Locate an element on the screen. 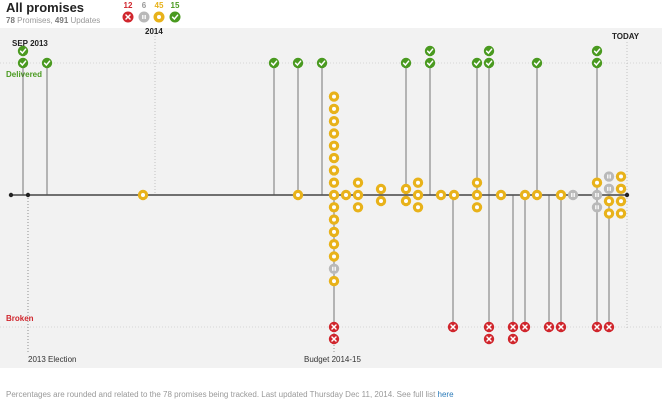 Image resolution: width=662 pixels, height=405 pixels. budget-label: Budget 2014-15 is located at coordinates (332, 359).